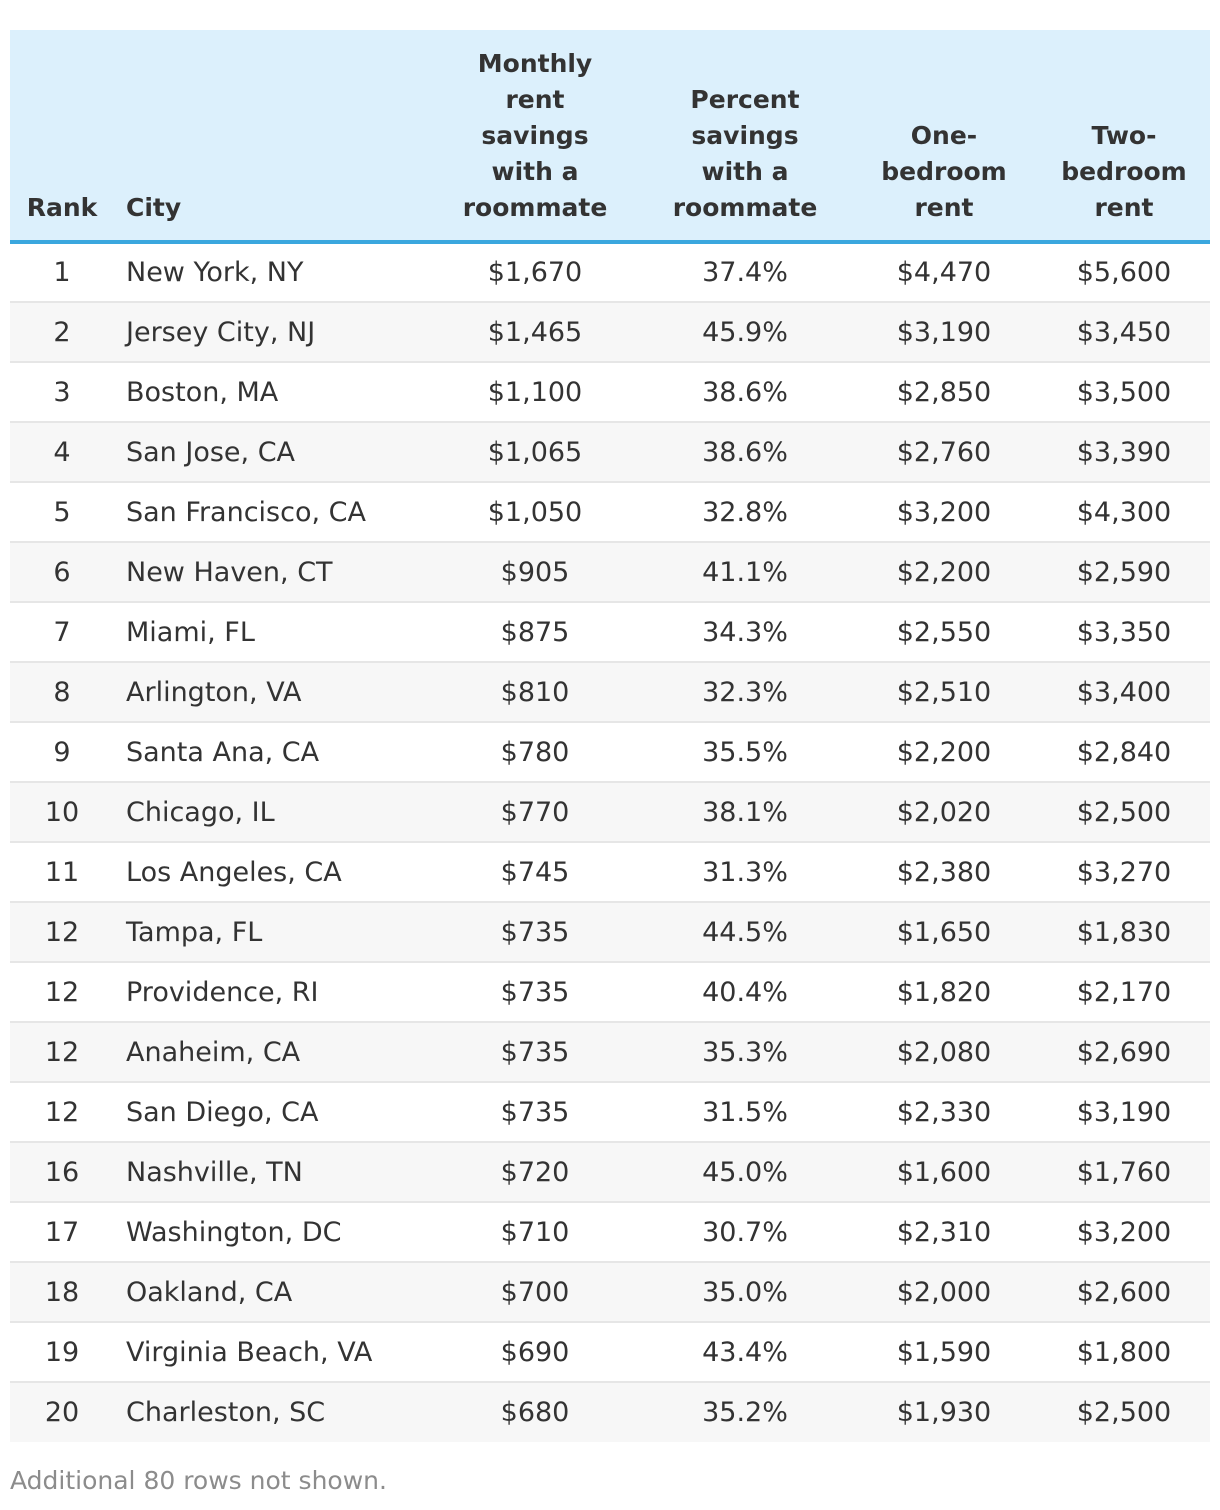  I want to click on header-city: City, so click(272, 136).